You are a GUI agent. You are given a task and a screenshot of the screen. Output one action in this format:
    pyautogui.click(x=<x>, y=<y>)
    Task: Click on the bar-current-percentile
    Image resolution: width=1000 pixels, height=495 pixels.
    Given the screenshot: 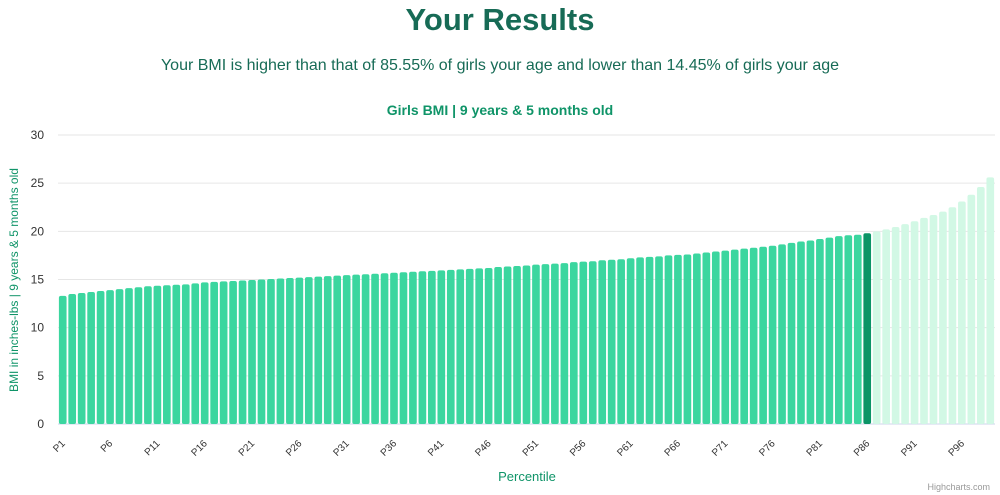 What is the action you would take?
    pyautogui.click(x=867, y=328)
    